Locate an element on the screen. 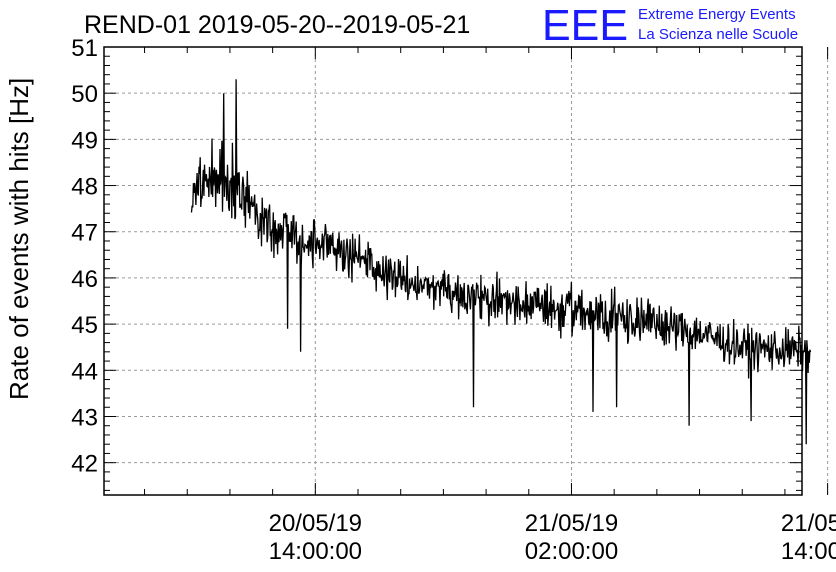 This screenshot has width=836, height=572. y-tick-label: 48 is located at coordinates (84, 187).